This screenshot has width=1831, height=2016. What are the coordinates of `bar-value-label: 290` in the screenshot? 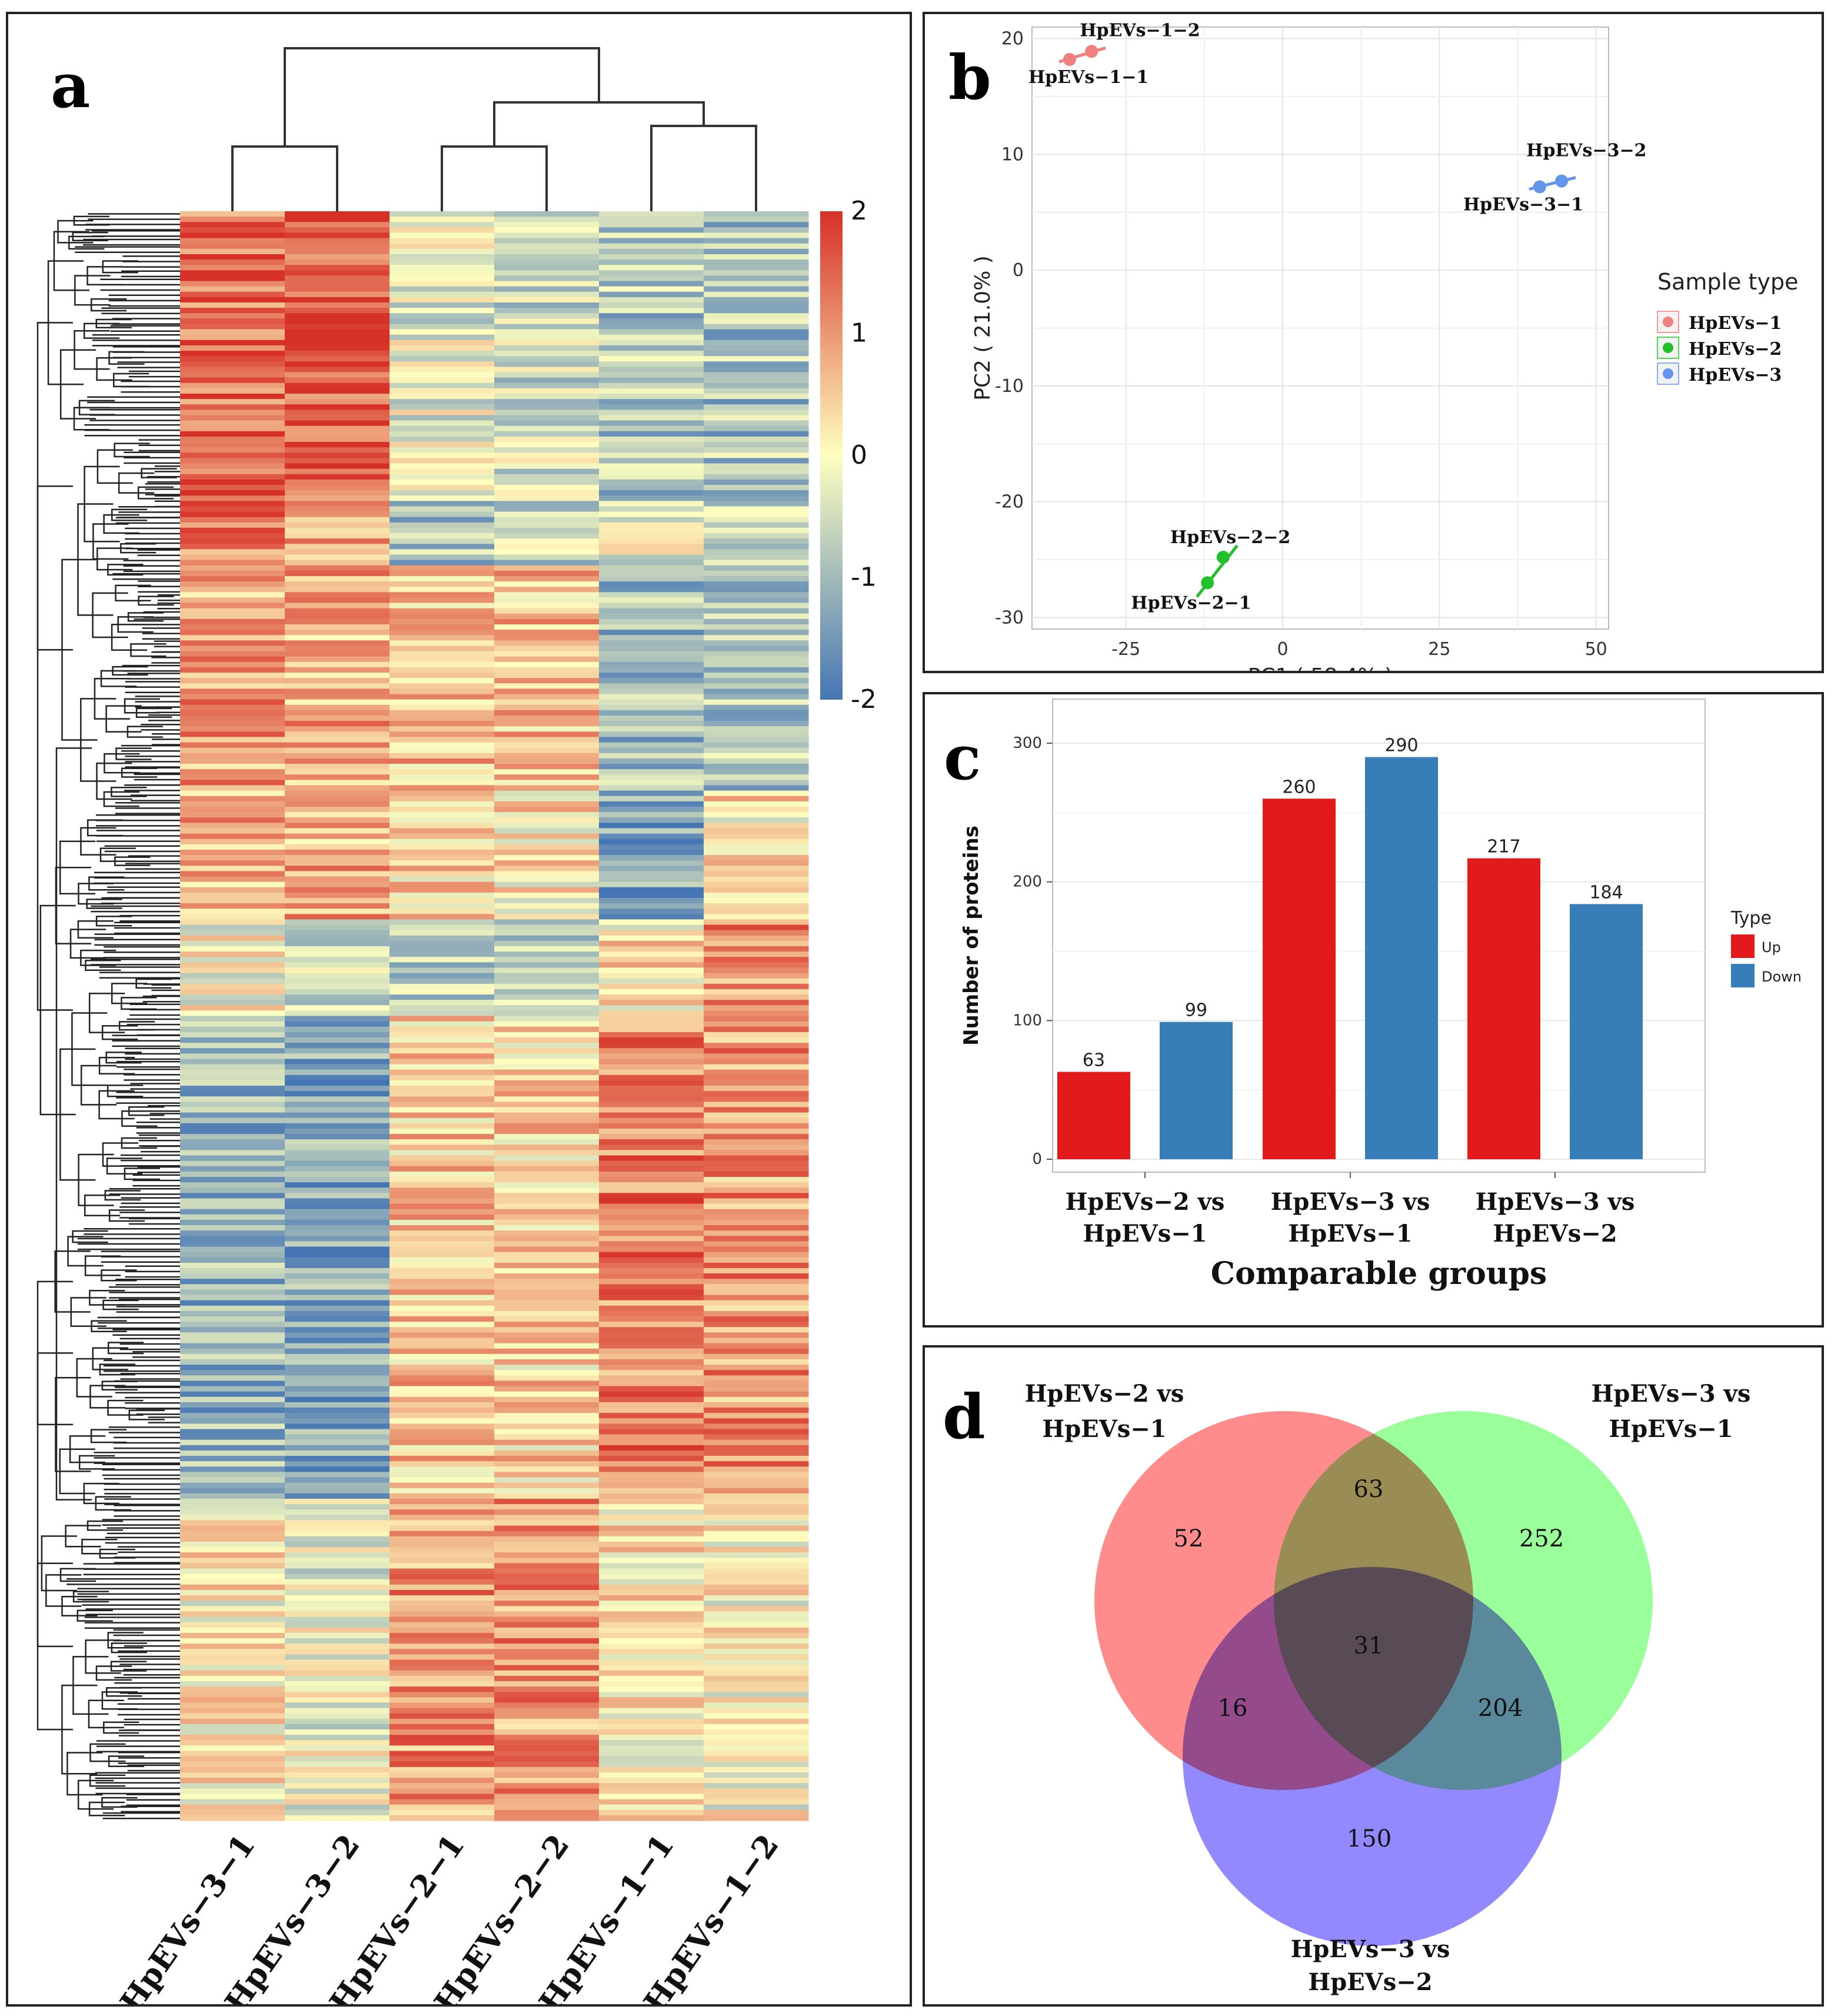 It's located at (1401, 746).